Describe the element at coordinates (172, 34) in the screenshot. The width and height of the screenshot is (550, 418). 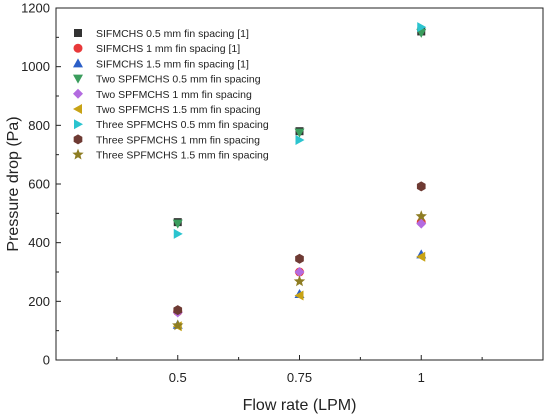
I see `legend-label: SIFMCHS 0.5 mm fin spacing [1]` at that location.